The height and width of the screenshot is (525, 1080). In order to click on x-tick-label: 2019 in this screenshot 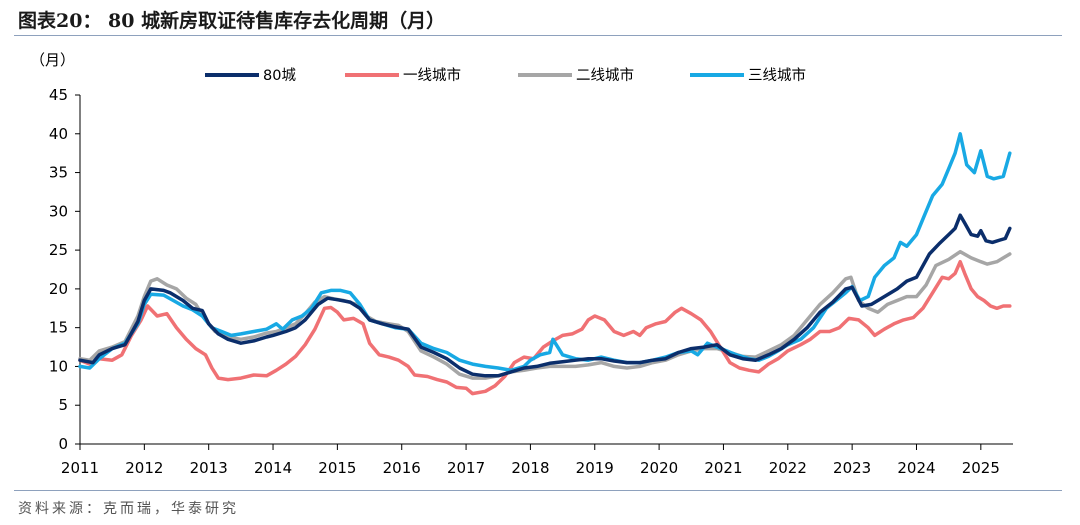, I will do `click(595, 468)`.